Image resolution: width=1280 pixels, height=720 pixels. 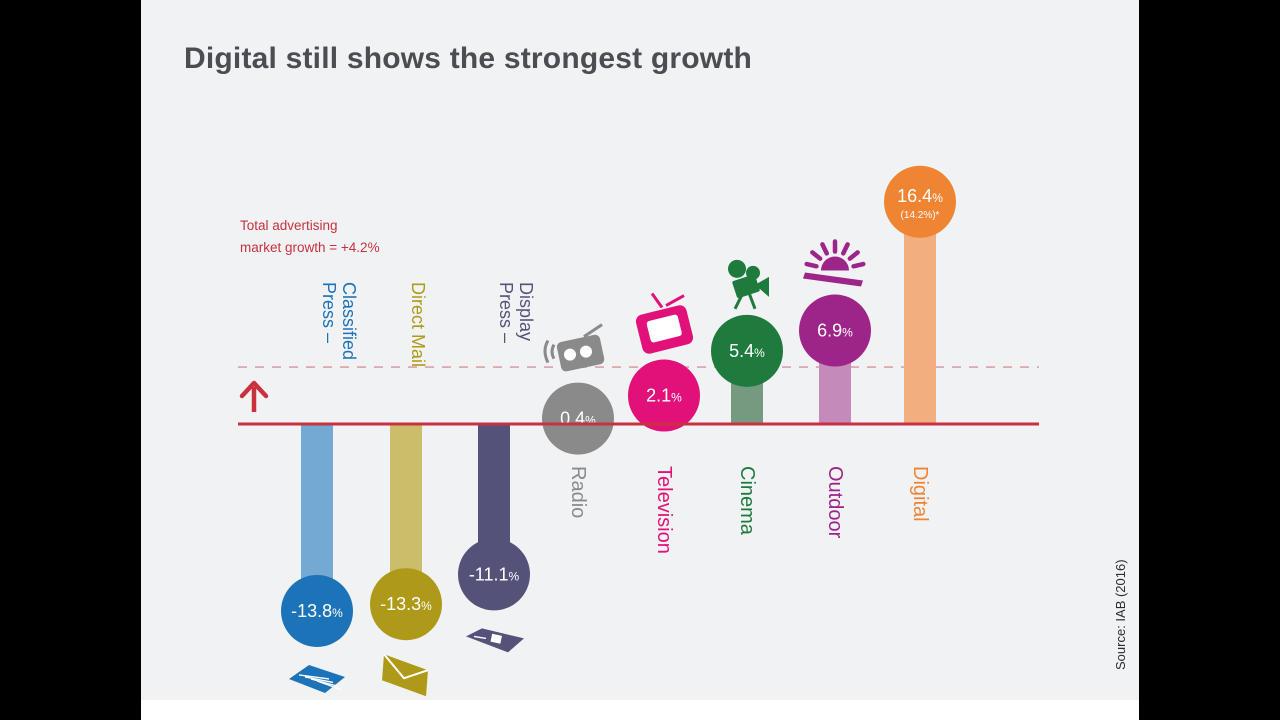 I want to click on envelope-icon, so click(x=405, y=675).